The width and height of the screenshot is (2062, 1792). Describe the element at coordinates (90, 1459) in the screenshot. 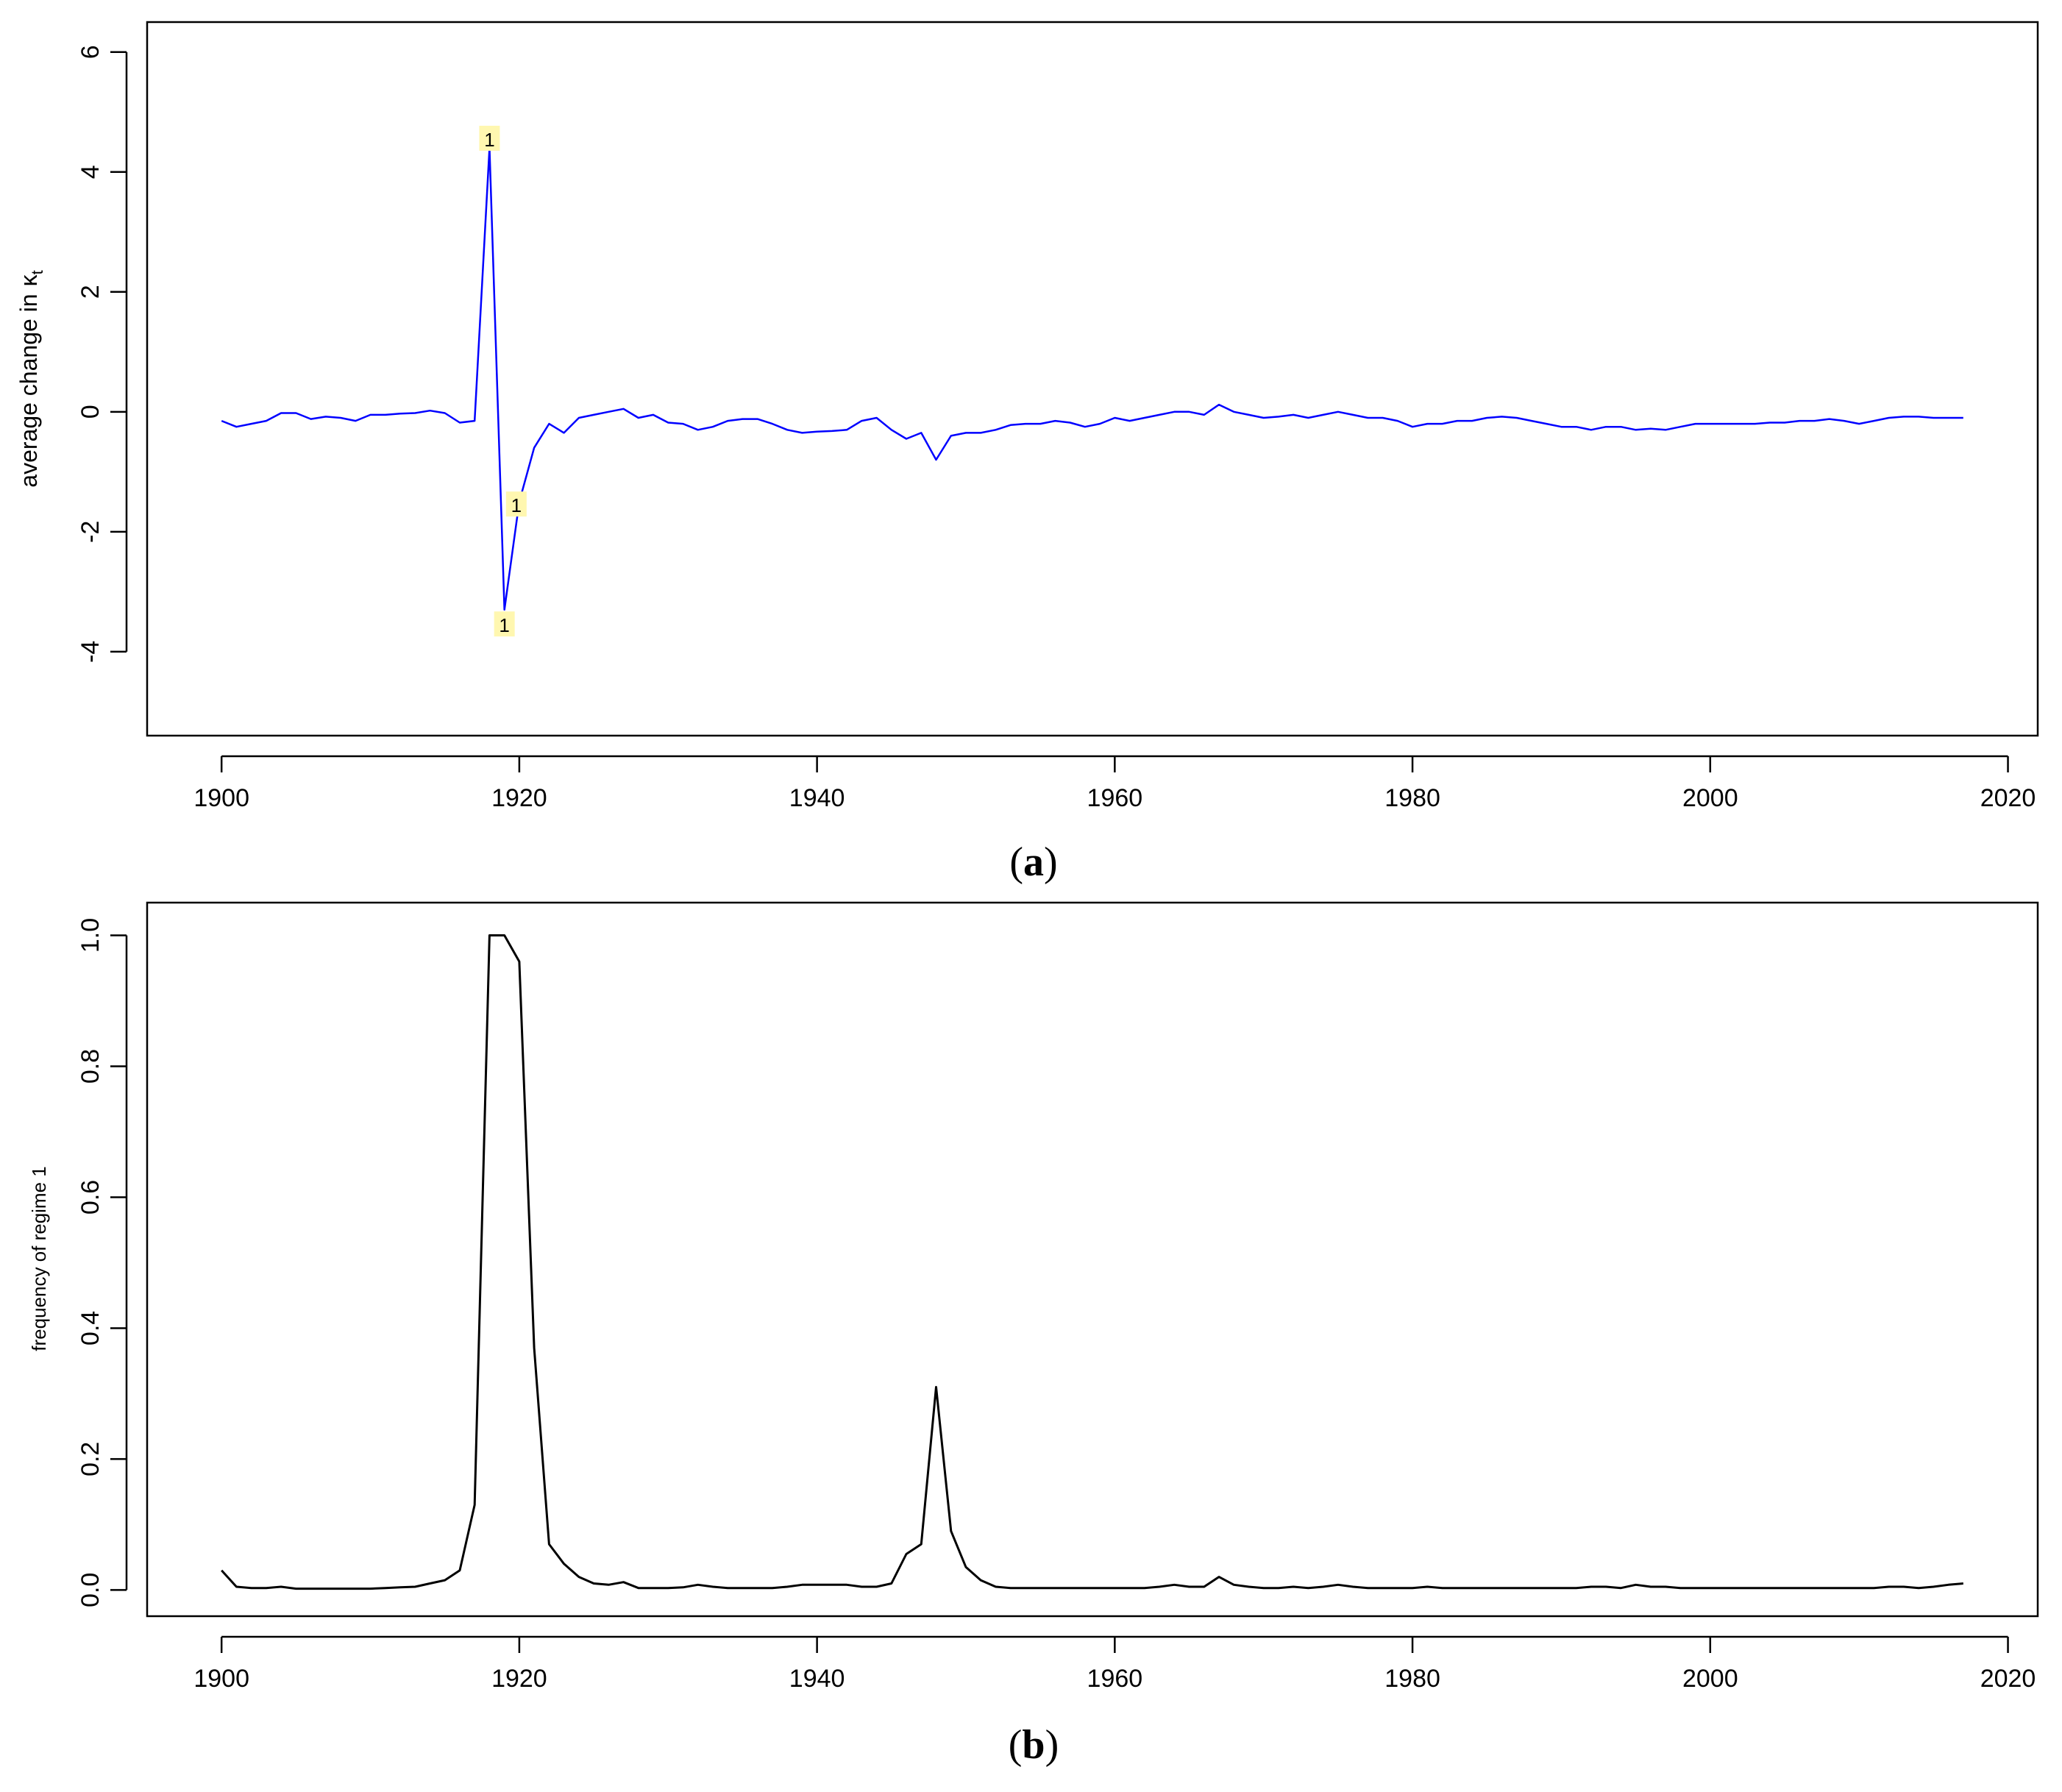

I see `y-tick-label: 0.2` at that location.